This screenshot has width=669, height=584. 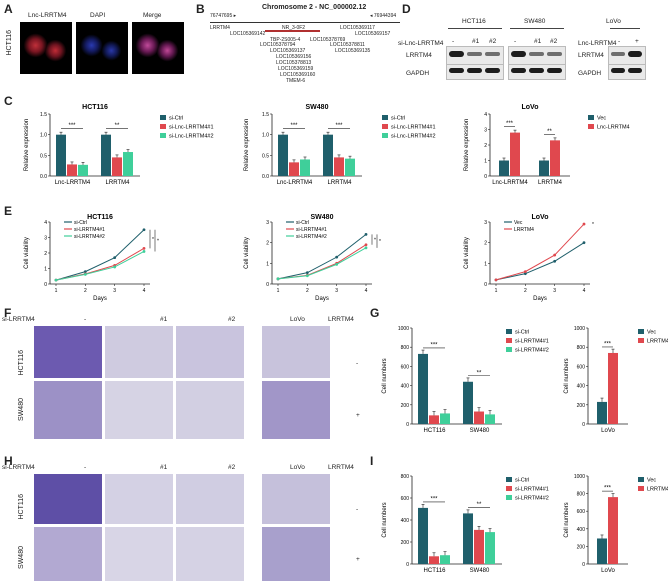 I want to click on f-col-lrrtm4: LRRTM4, so click(x=341, y=319).